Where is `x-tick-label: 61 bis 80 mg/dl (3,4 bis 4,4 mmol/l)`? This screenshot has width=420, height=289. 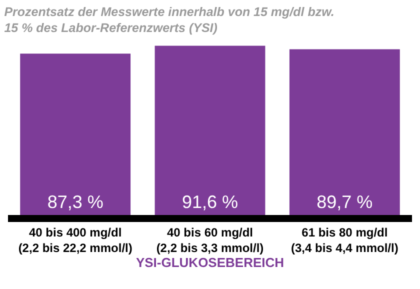
x-tick-label: 61 bis 80 mg/dl (3,4 bis 4,4 mmol/l) is located at coordinates (344, 240).